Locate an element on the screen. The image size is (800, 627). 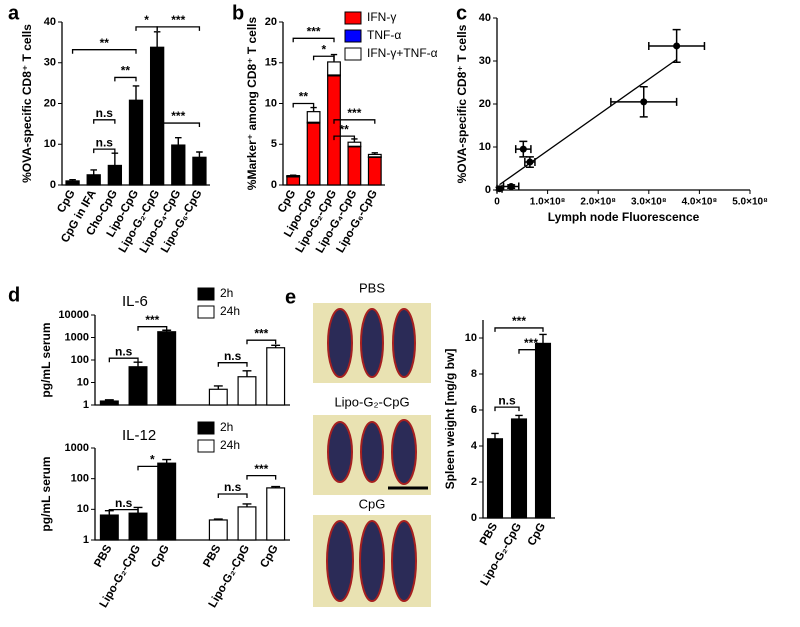
legend-label: 2h is located at coordinates (226, 293).